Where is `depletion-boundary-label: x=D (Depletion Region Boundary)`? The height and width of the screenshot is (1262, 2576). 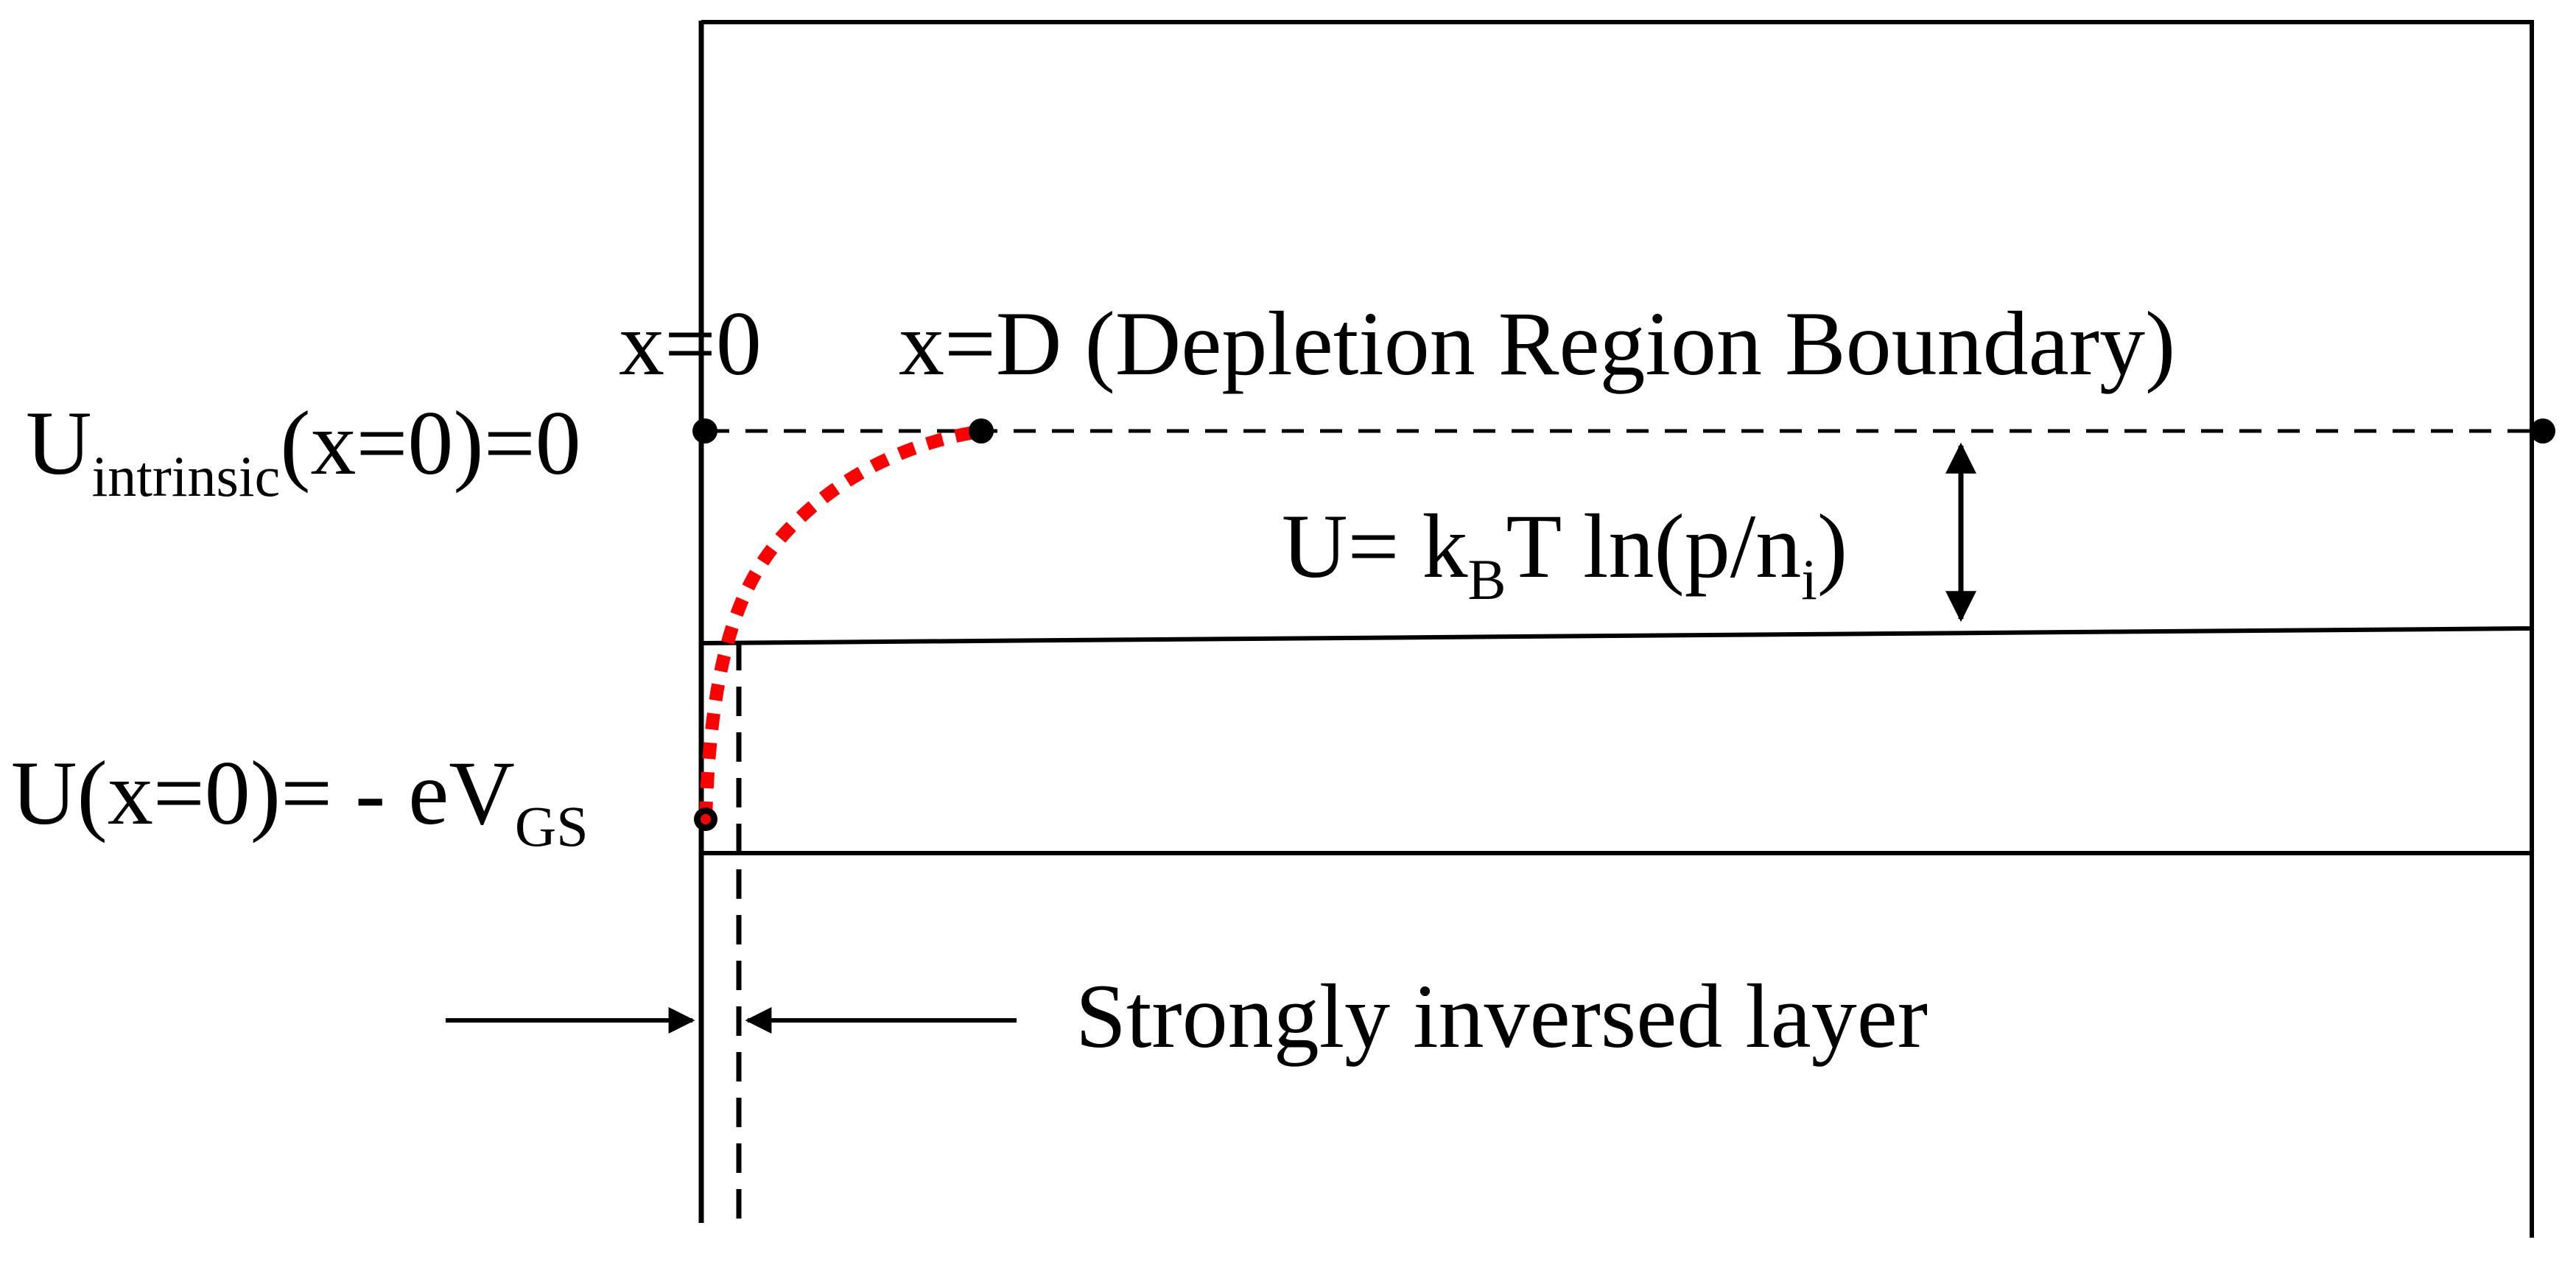 depletion-boundary-label: x=D (Depletion Region Boundary) is located at coordinates (1537, 343).